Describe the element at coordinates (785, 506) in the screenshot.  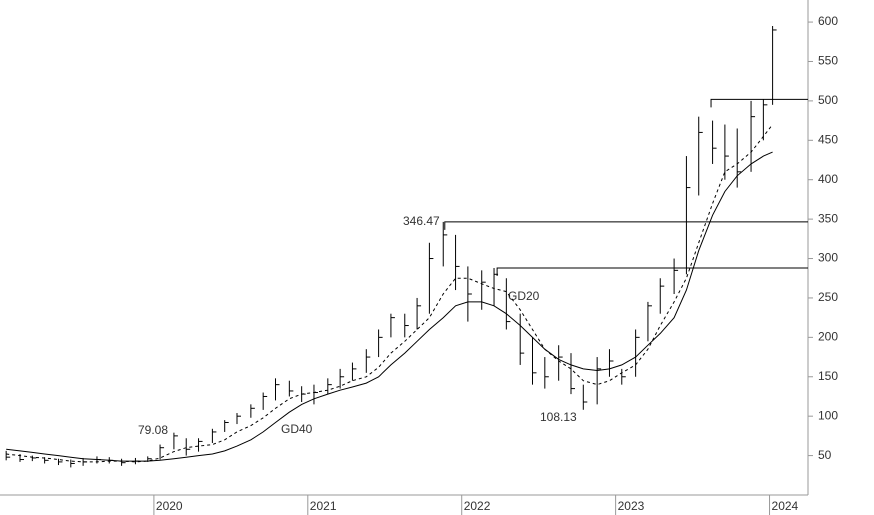
I see `x-tick-label: 2024` at that location.